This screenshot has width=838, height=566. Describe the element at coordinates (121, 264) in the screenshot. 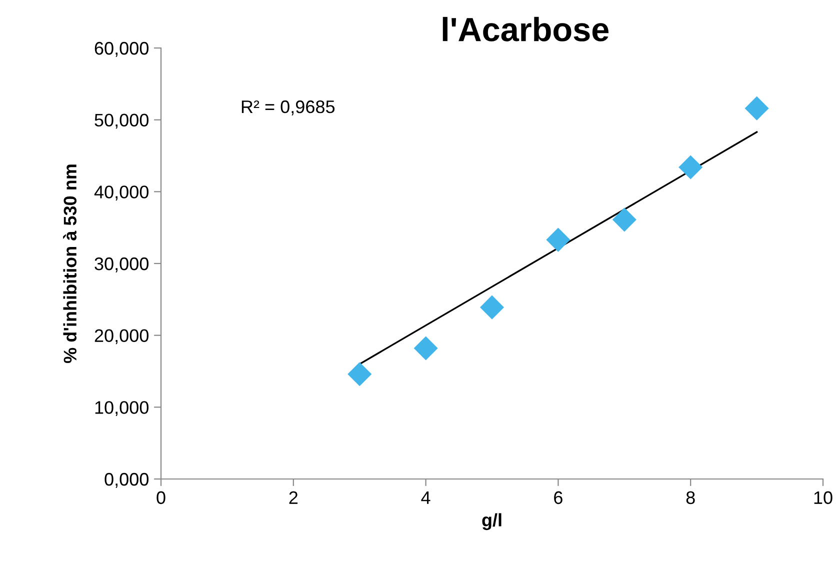

I see `y-tick-label: 30,000` at that location.